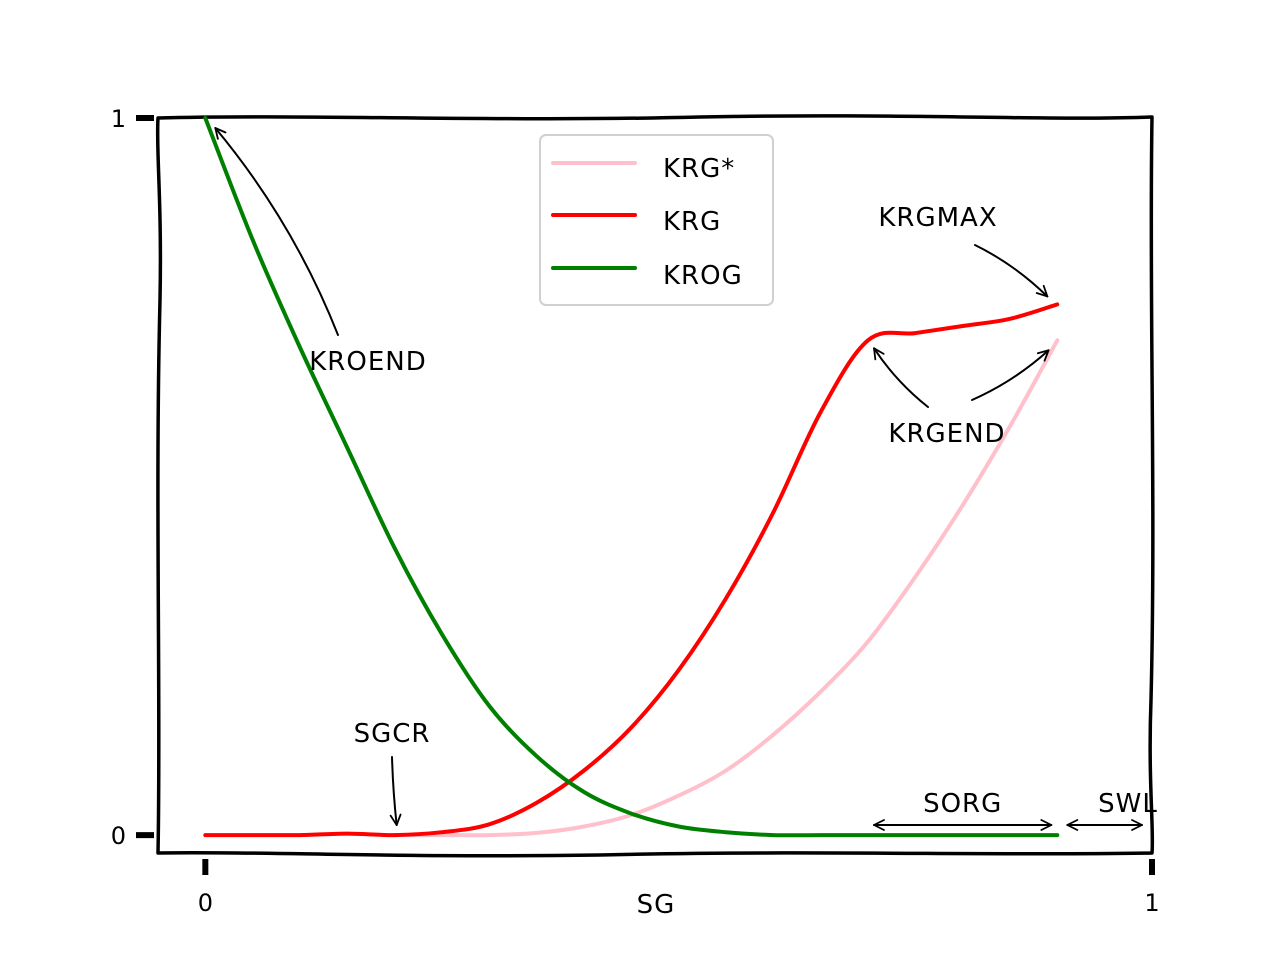 Image resolution: width=1280 pixels, height=960 pixels. What do you see at coordinates (367, 362) in the screenshot?
I see `annotation-kroend: KROEND` at bounding box center [367, 362].